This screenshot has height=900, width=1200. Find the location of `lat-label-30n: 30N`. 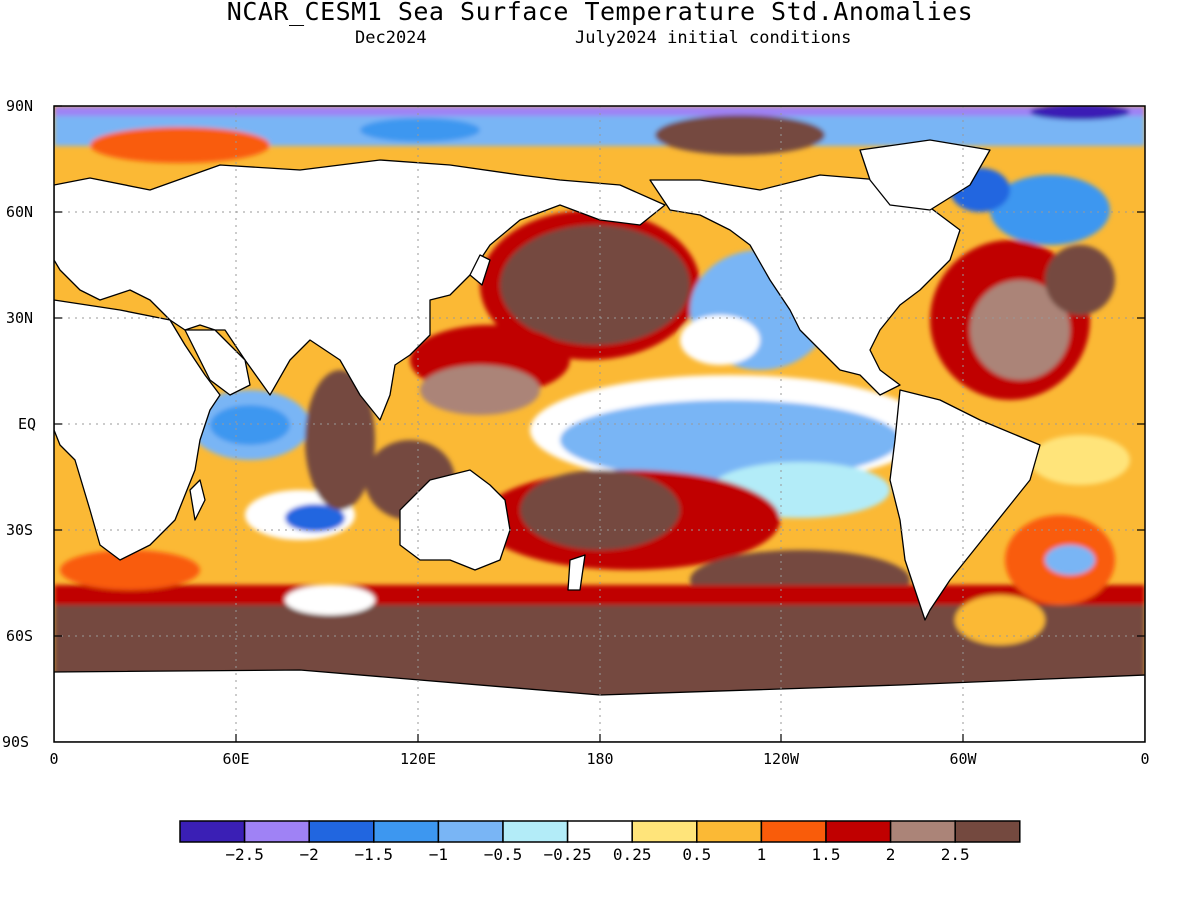

lat-label-30n: 30N is located at coordinates (20, 318).